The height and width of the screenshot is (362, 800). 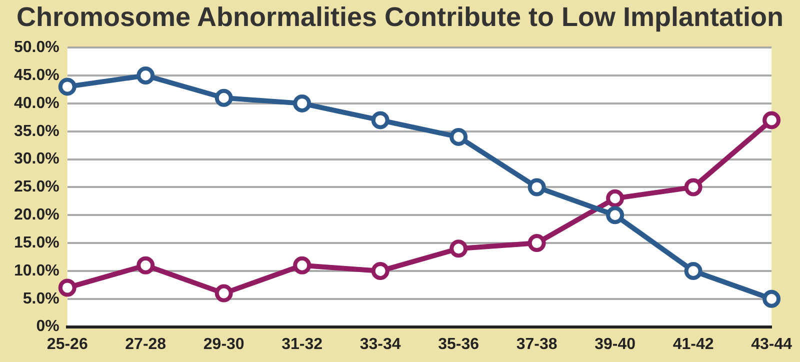 I want to click on x-tick-label: 39-40, so click(x=615, y=344).